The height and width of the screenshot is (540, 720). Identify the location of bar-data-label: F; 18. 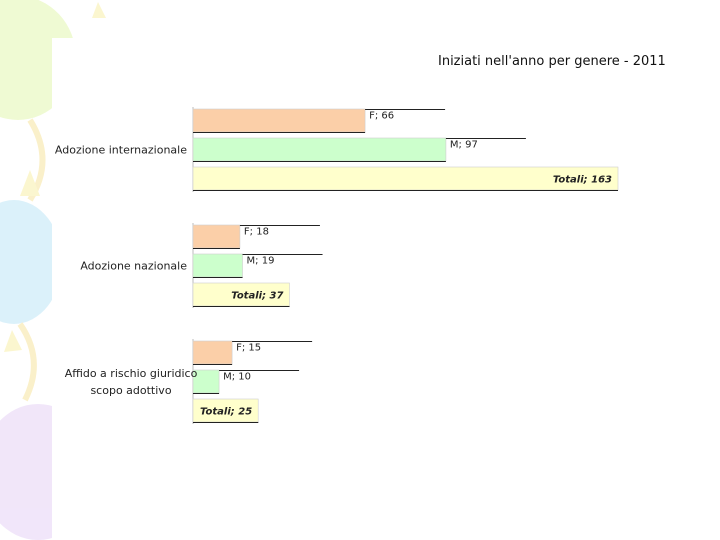
(256, 232).